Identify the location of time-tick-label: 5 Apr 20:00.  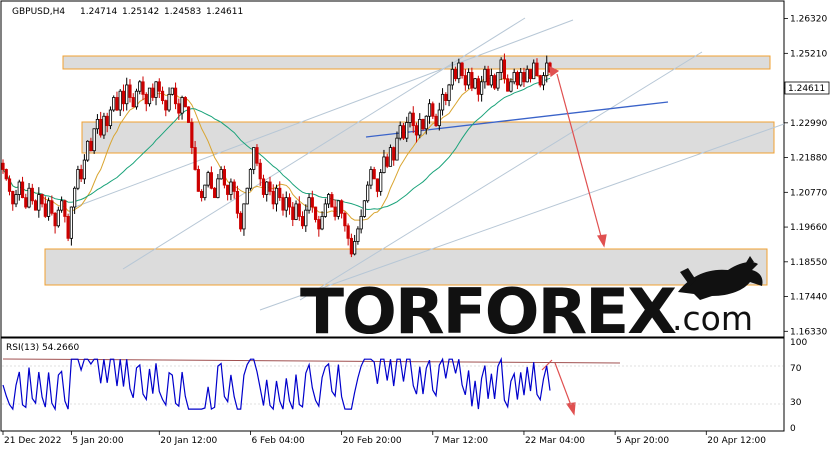
(642, 441).